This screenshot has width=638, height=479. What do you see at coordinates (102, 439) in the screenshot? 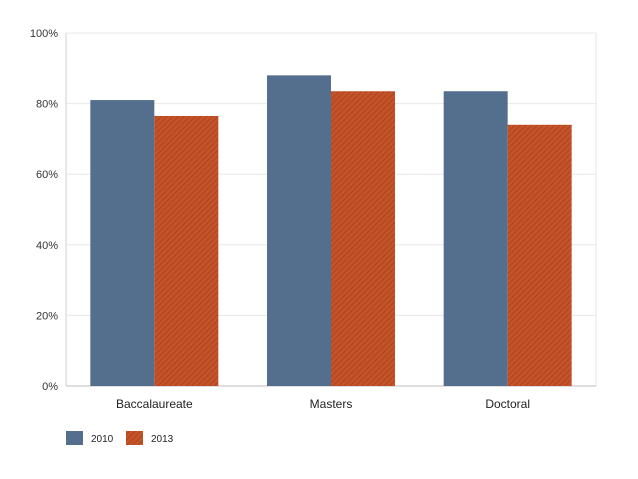
I see `legend-label: 2010` at bounding box center [102, 439].